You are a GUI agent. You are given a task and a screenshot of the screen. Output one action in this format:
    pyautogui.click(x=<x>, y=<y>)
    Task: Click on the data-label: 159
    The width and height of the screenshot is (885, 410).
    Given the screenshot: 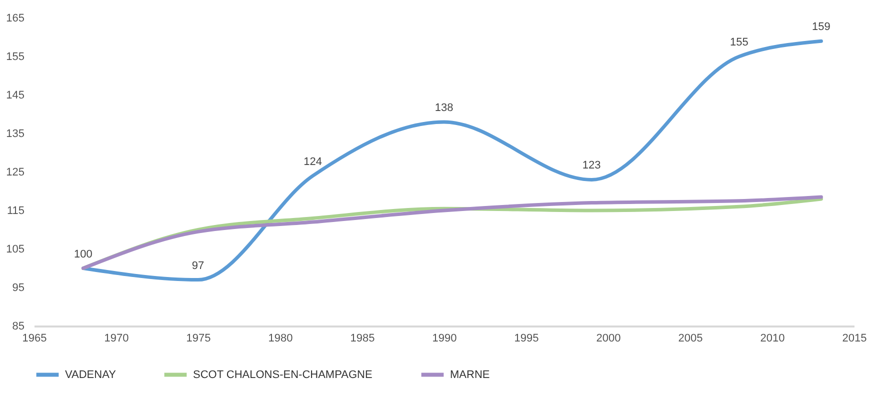 What is the action you would take?
    pyautogui.click(x=821, y=27)
    